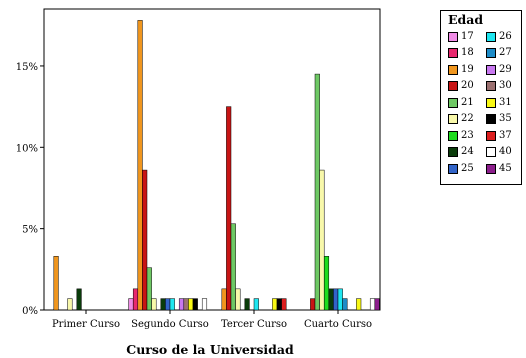 The height and width of the screenshot is (358, 526). I want to click on legend-item-26: 26, so click(499, 36).